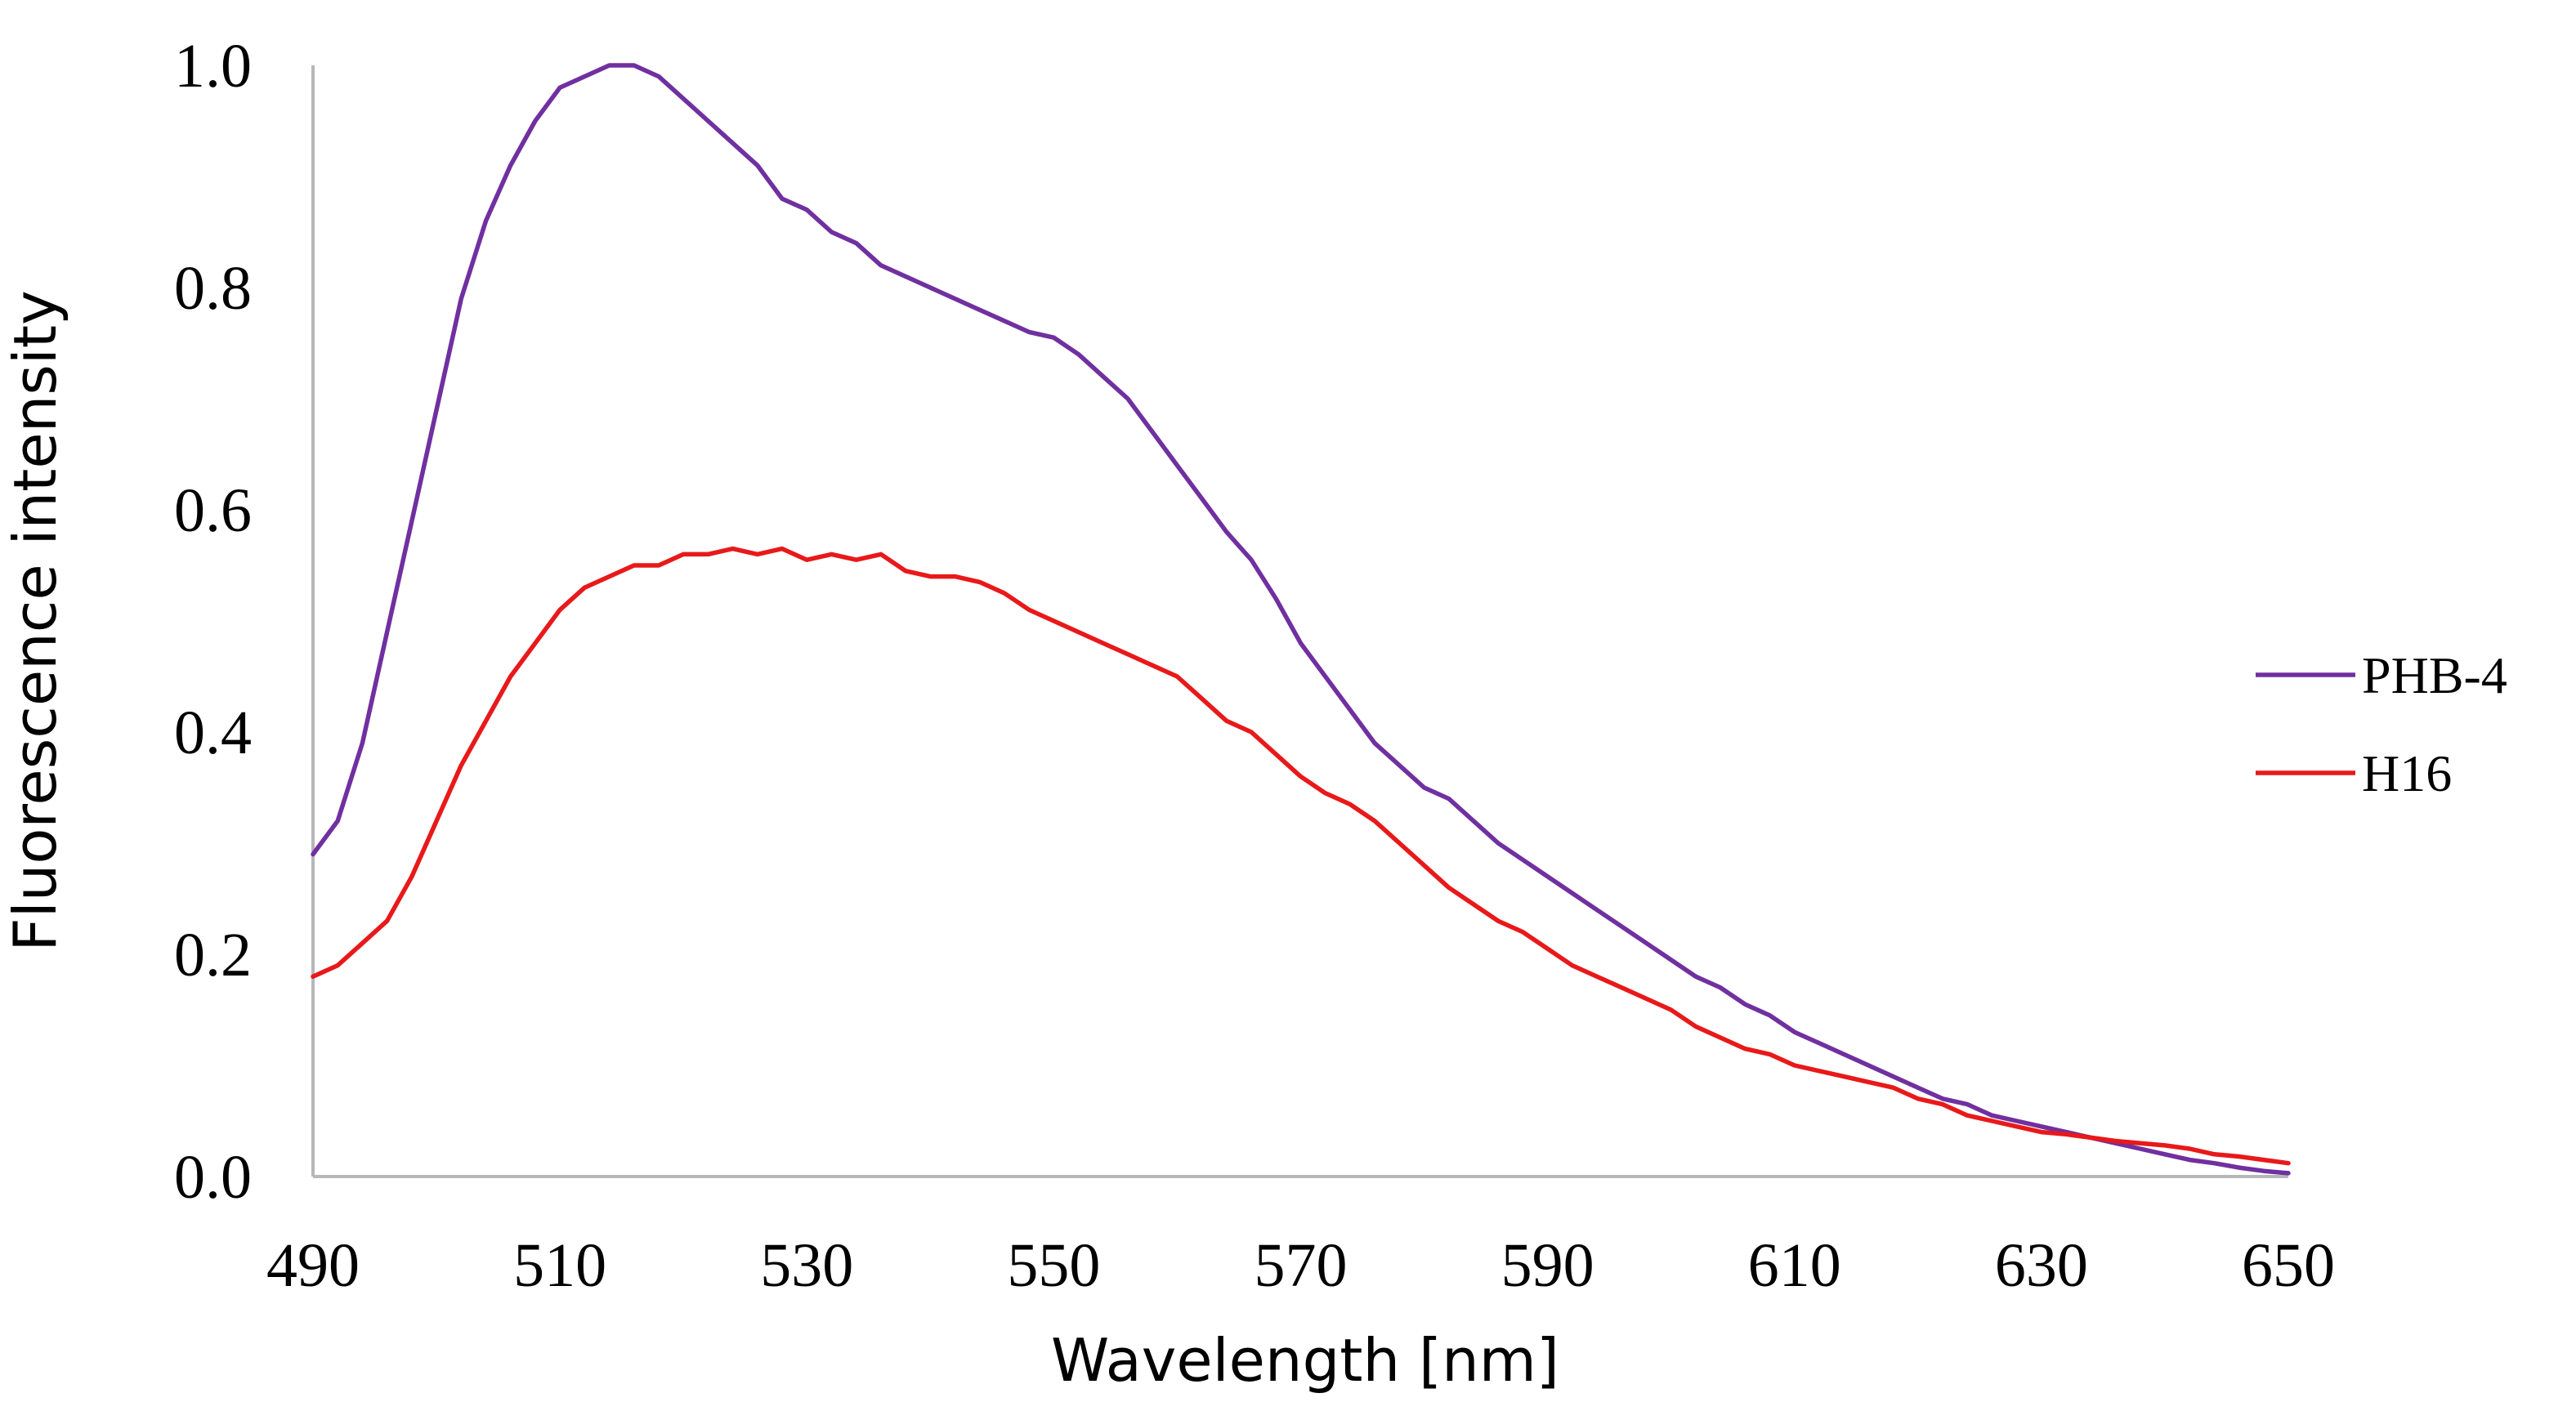 The image size is (2576, 1411). I want to click on y-axis-title: Fluorescence intensity, so click(35, 620).